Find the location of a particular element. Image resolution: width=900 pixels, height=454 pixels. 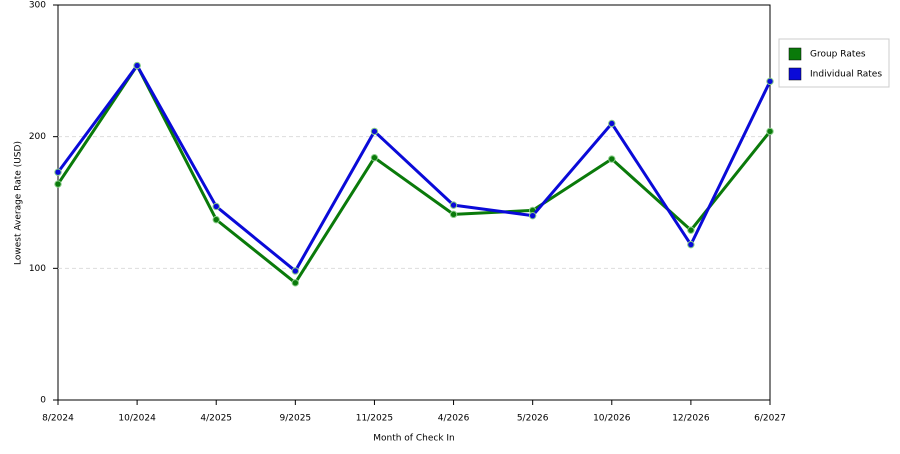

x-tick-label: 4/2025 is located at coordinates (216, 419).